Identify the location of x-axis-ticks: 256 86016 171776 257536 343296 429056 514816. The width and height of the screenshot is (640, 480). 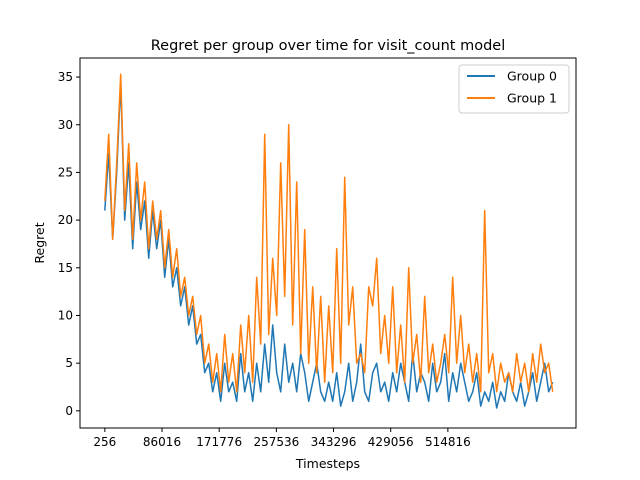
(282, 438).